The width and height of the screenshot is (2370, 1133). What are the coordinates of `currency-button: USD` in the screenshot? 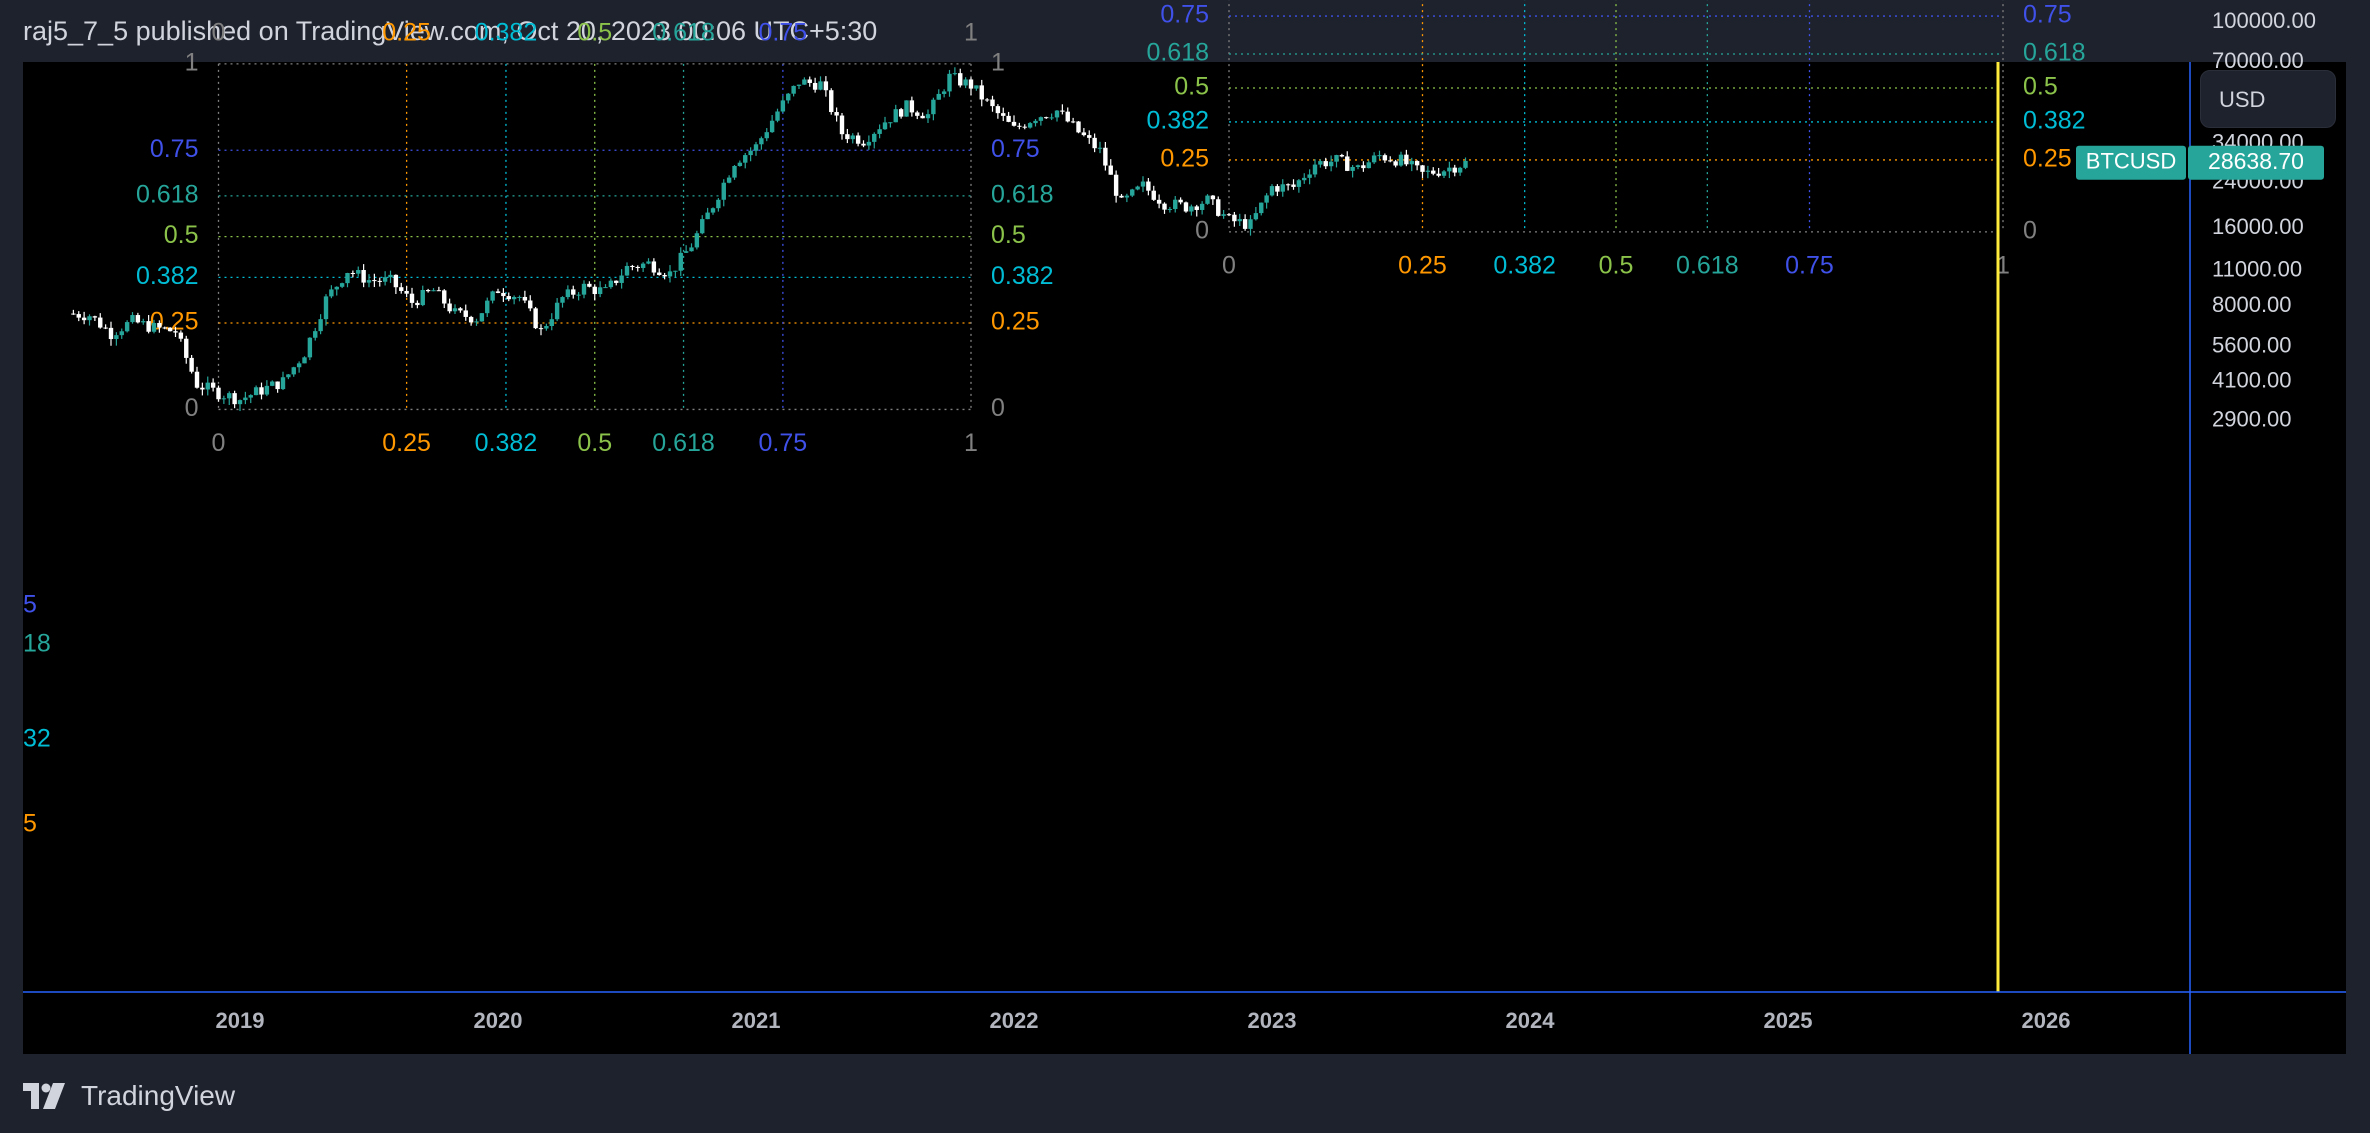 It's located at (2268, 99).